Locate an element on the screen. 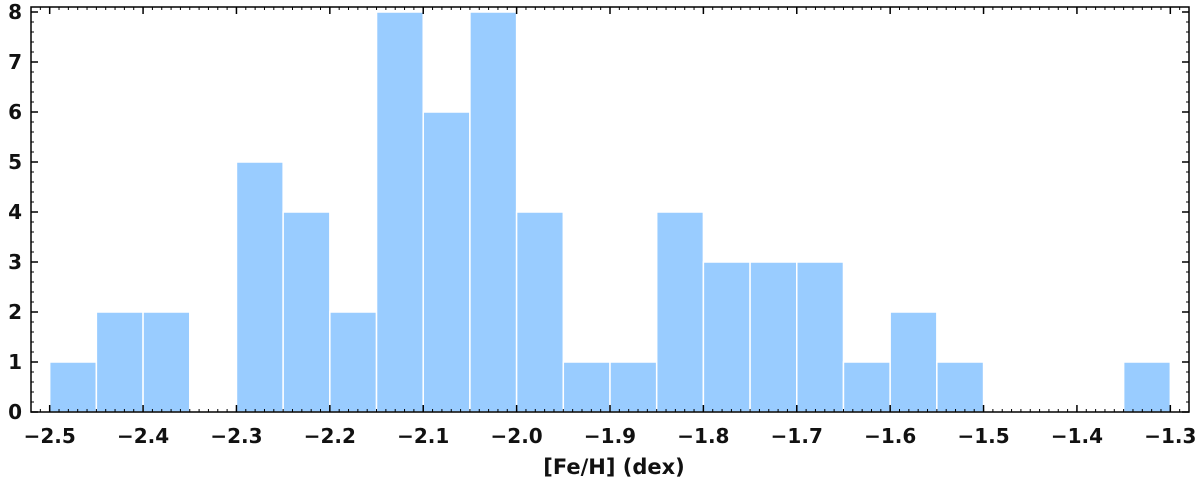 This screenshot has width=1200, height=489. x-tick-label: −1.9 is located at coordinates (610, 436).